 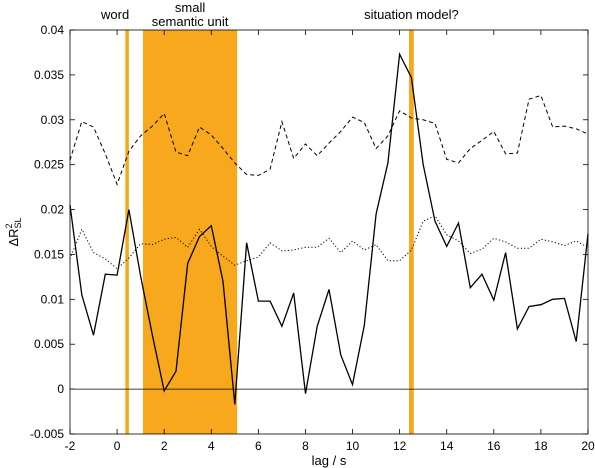 I want to click on x-axis-label: lag / s, so click(x=329, y=460).